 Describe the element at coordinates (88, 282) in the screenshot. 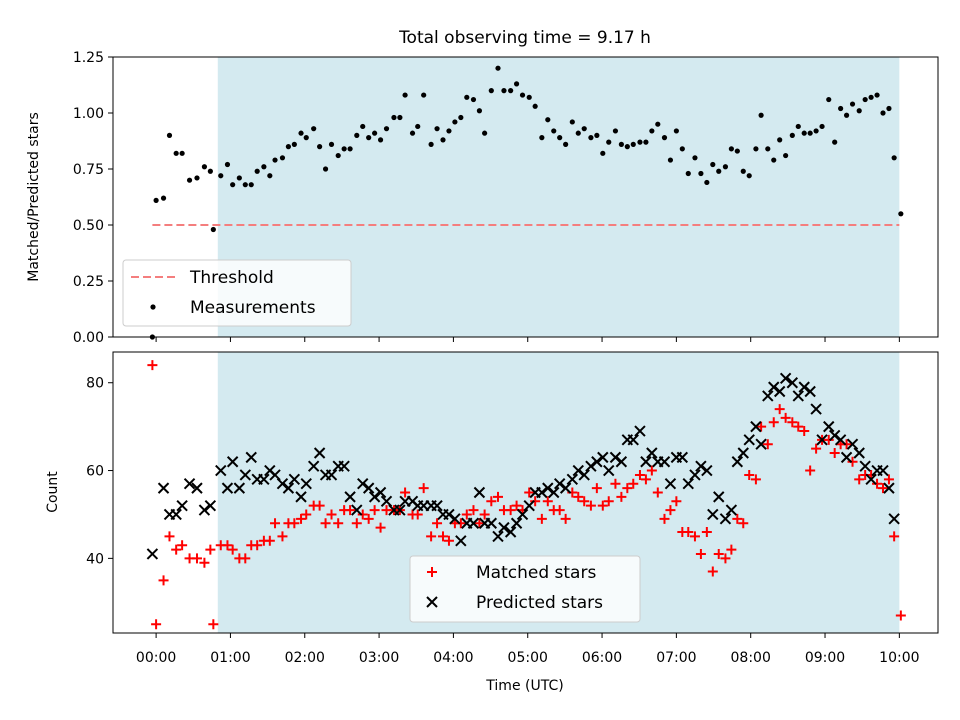

I see `top-y-tick-label: 0.25` at that location.